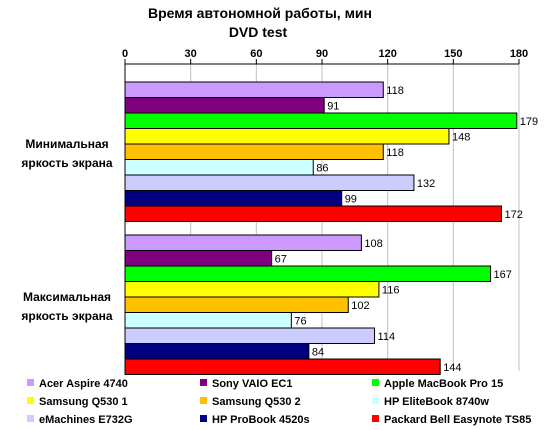  I want to click on value-label-0-0: 118, so click(395, 91).